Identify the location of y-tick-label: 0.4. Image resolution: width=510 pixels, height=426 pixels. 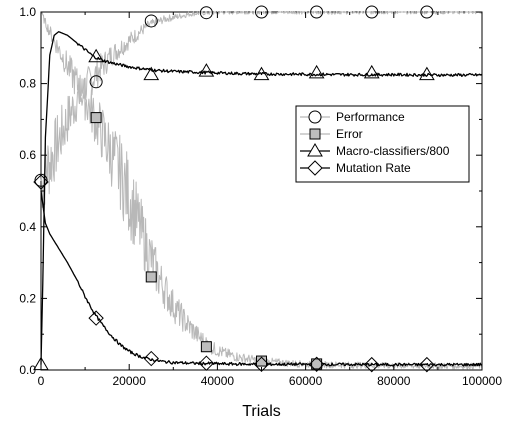
(27, 227).